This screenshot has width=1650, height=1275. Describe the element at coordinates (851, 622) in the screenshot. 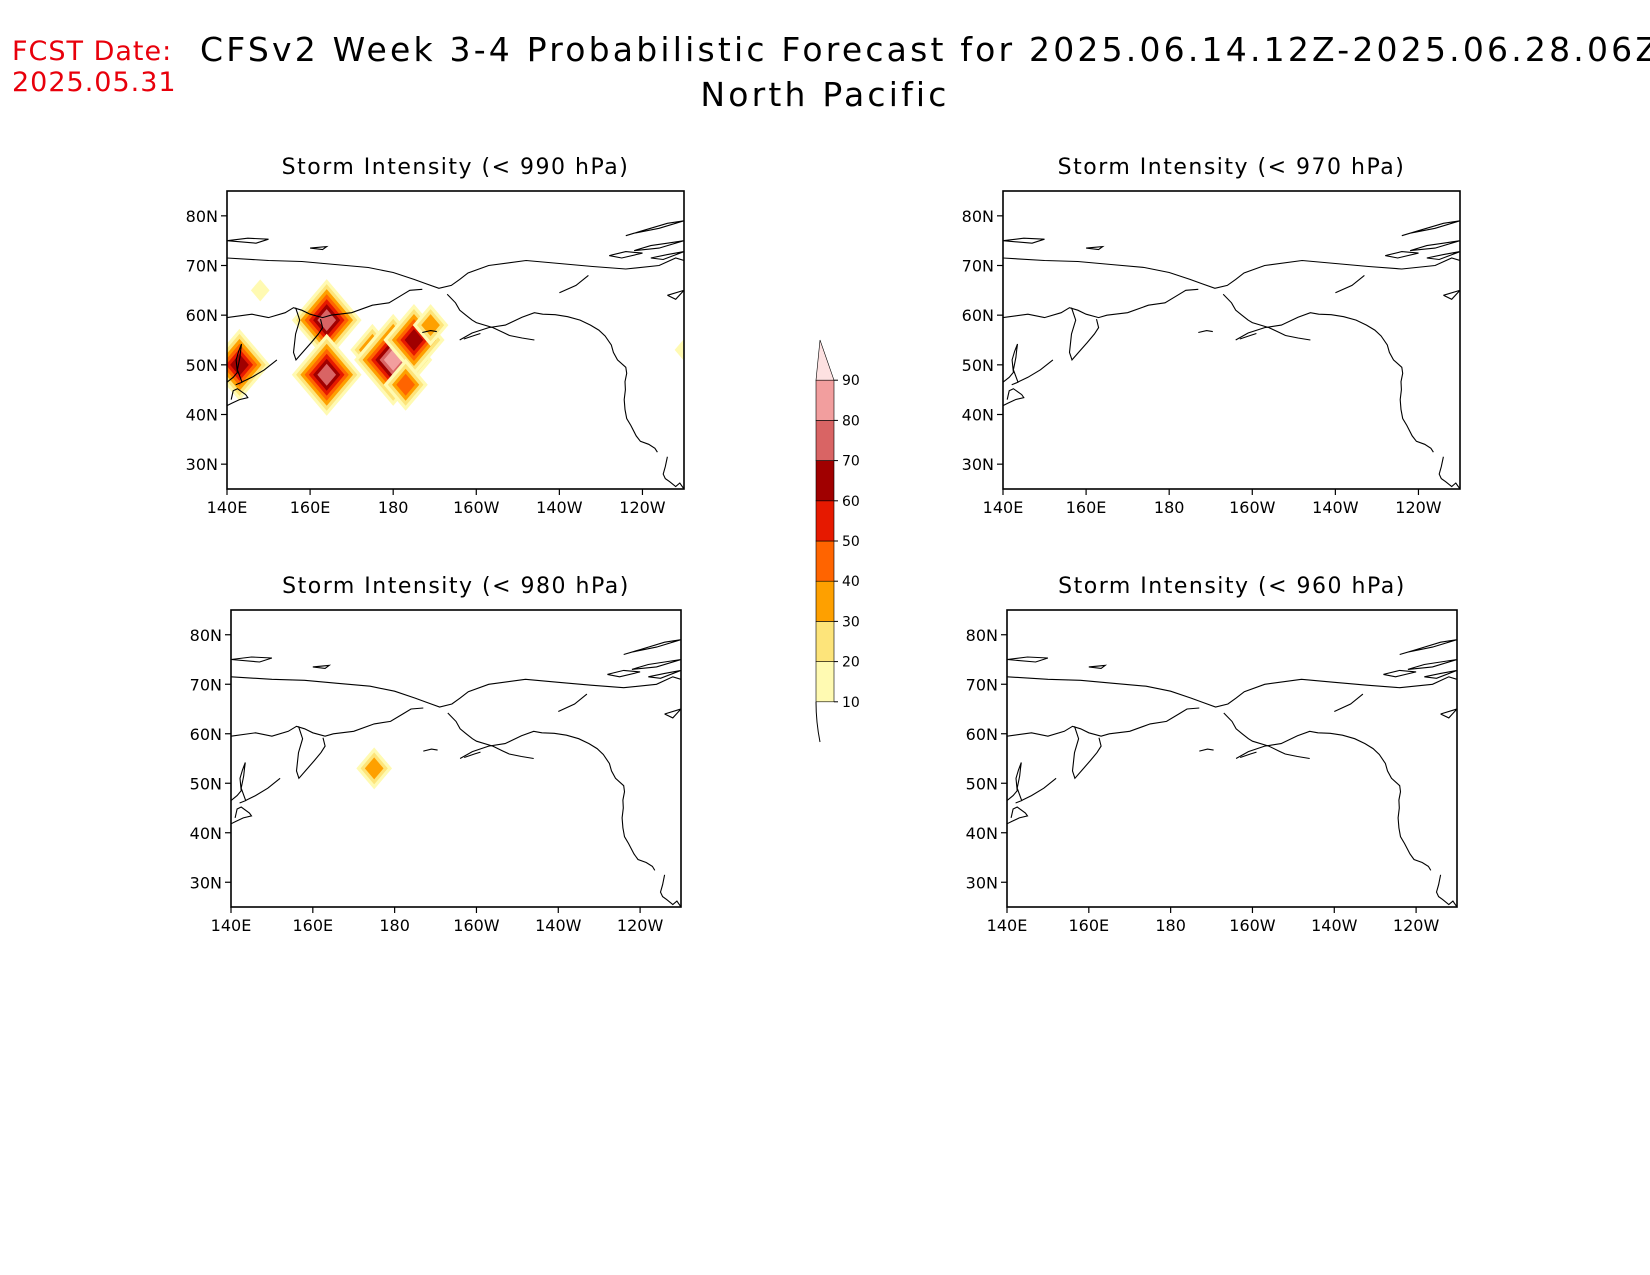

I see `colorbar-label: 30` at that location.